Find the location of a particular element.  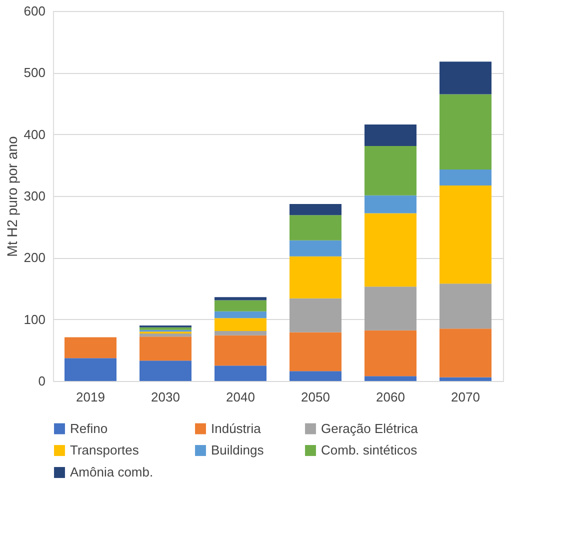

x-tick-label: 2050 is located at coordinates (315, 397).